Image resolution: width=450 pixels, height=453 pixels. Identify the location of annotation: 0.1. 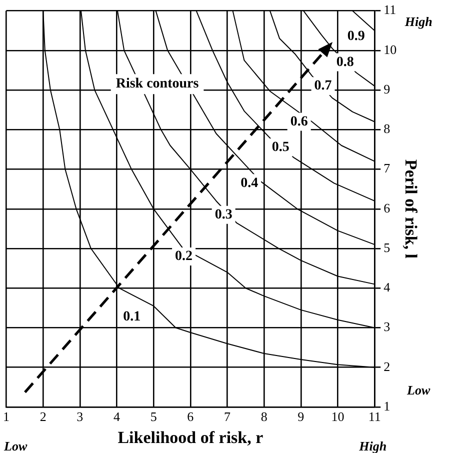
(132, 317).